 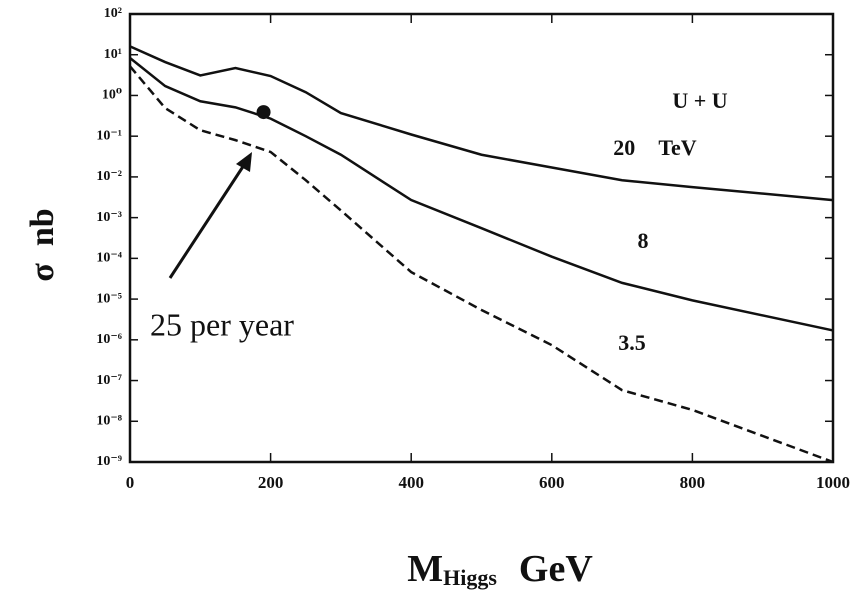 I want to click on x-tick-label: 1000, so click(x=833, y=482).